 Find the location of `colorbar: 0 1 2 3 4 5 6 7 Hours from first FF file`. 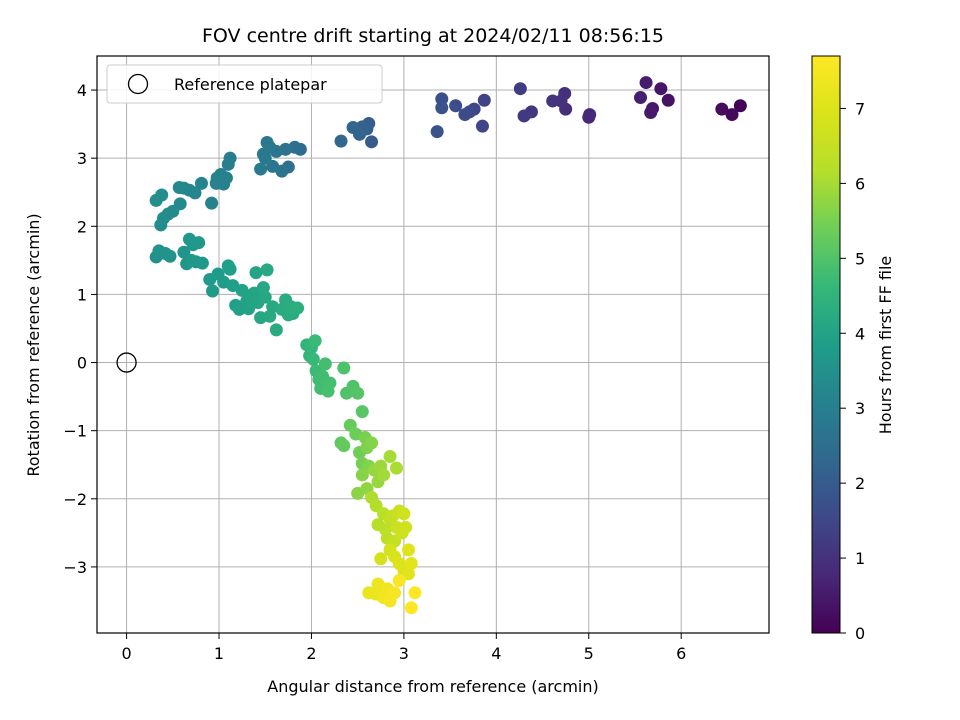

colorbar: 0 1 2 3 4 5 6 7 Hours from first FF file is located at coordinates (853, 349).